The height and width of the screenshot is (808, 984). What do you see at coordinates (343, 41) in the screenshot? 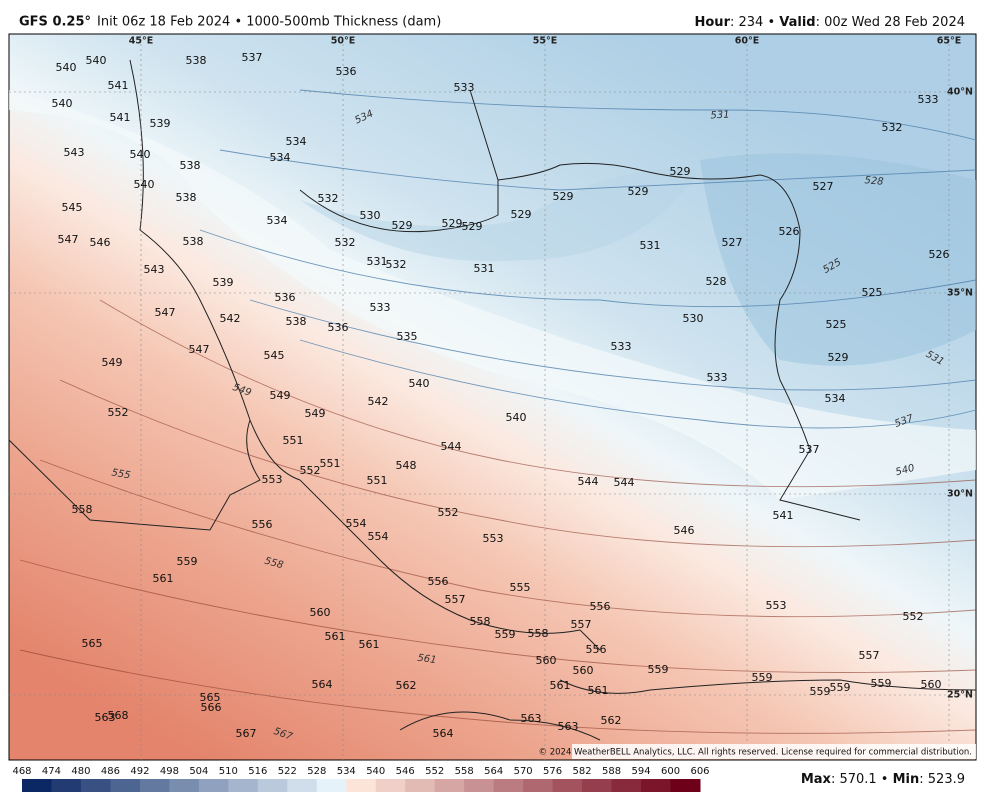
I see `longitude-label: 50°E` at bounding box center [343, 41].